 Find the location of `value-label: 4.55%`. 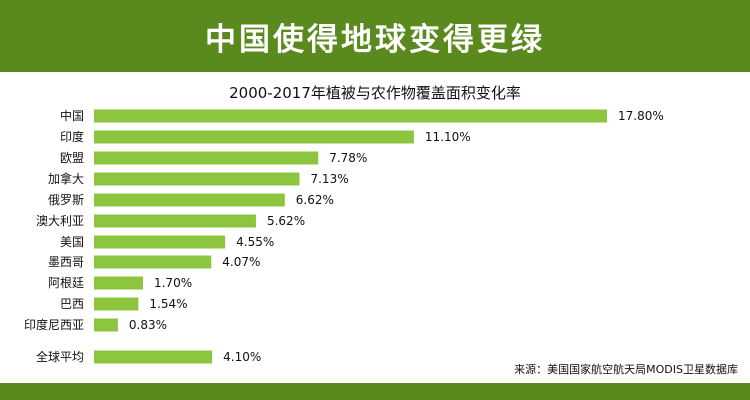

value-label: 4.55% is located at coordinates (255, 242).